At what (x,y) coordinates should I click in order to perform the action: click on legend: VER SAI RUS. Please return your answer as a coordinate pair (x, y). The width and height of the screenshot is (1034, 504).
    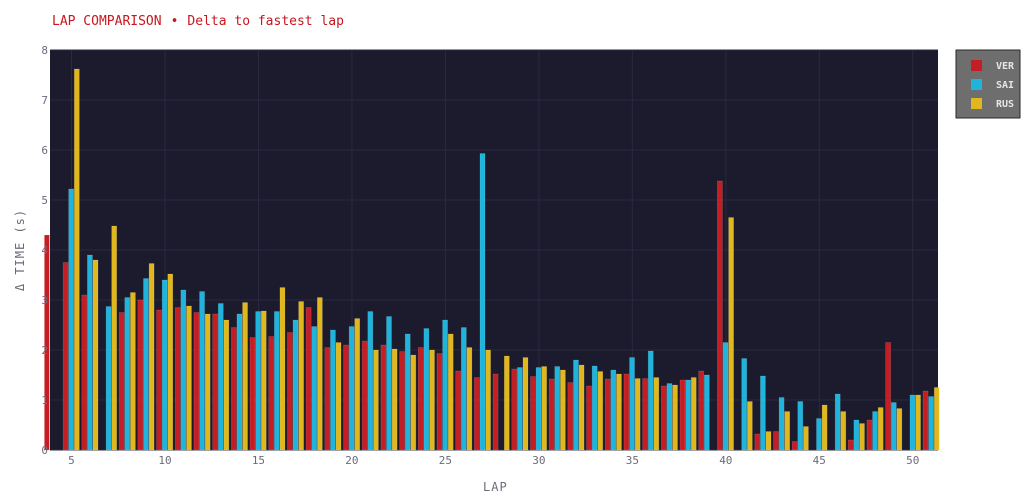
    Looking at the image, I should click on (988, 84).